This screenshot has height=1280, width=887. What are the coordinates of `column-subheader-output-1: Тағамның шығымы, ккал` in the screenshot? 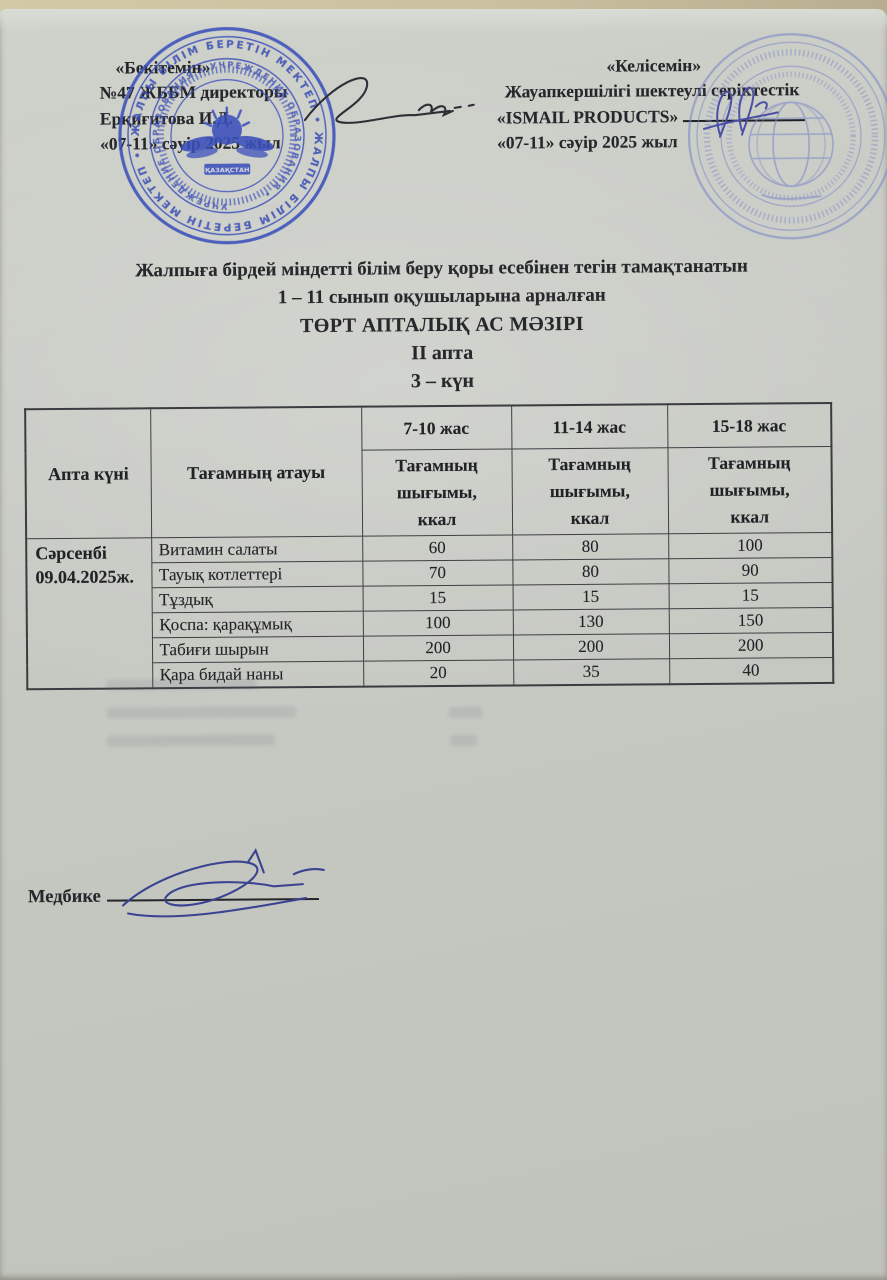 It's located at (437, 492).